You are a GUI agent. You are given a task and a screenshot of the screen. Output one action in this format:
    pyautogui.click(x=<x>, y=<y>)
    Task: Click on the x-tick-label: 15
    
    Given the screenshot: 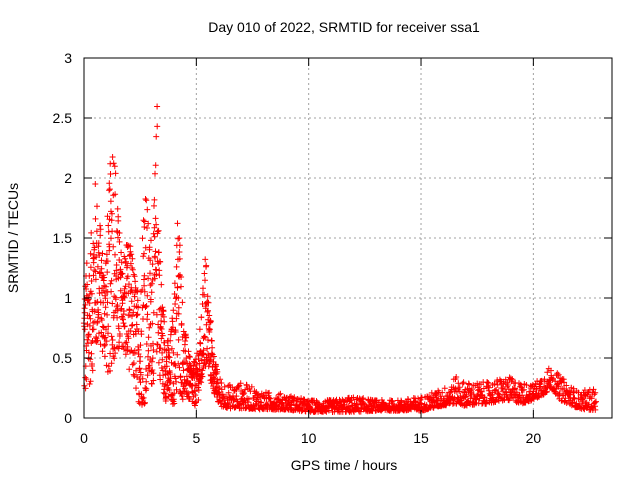 What is the action you would take?
    pyautogui.click(x=421, y=438)
    